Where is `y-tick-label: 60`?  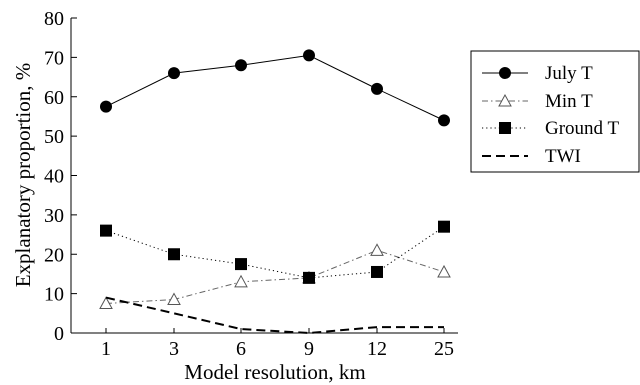
y-tick-label: 60 is located at coordinates (54, 98).